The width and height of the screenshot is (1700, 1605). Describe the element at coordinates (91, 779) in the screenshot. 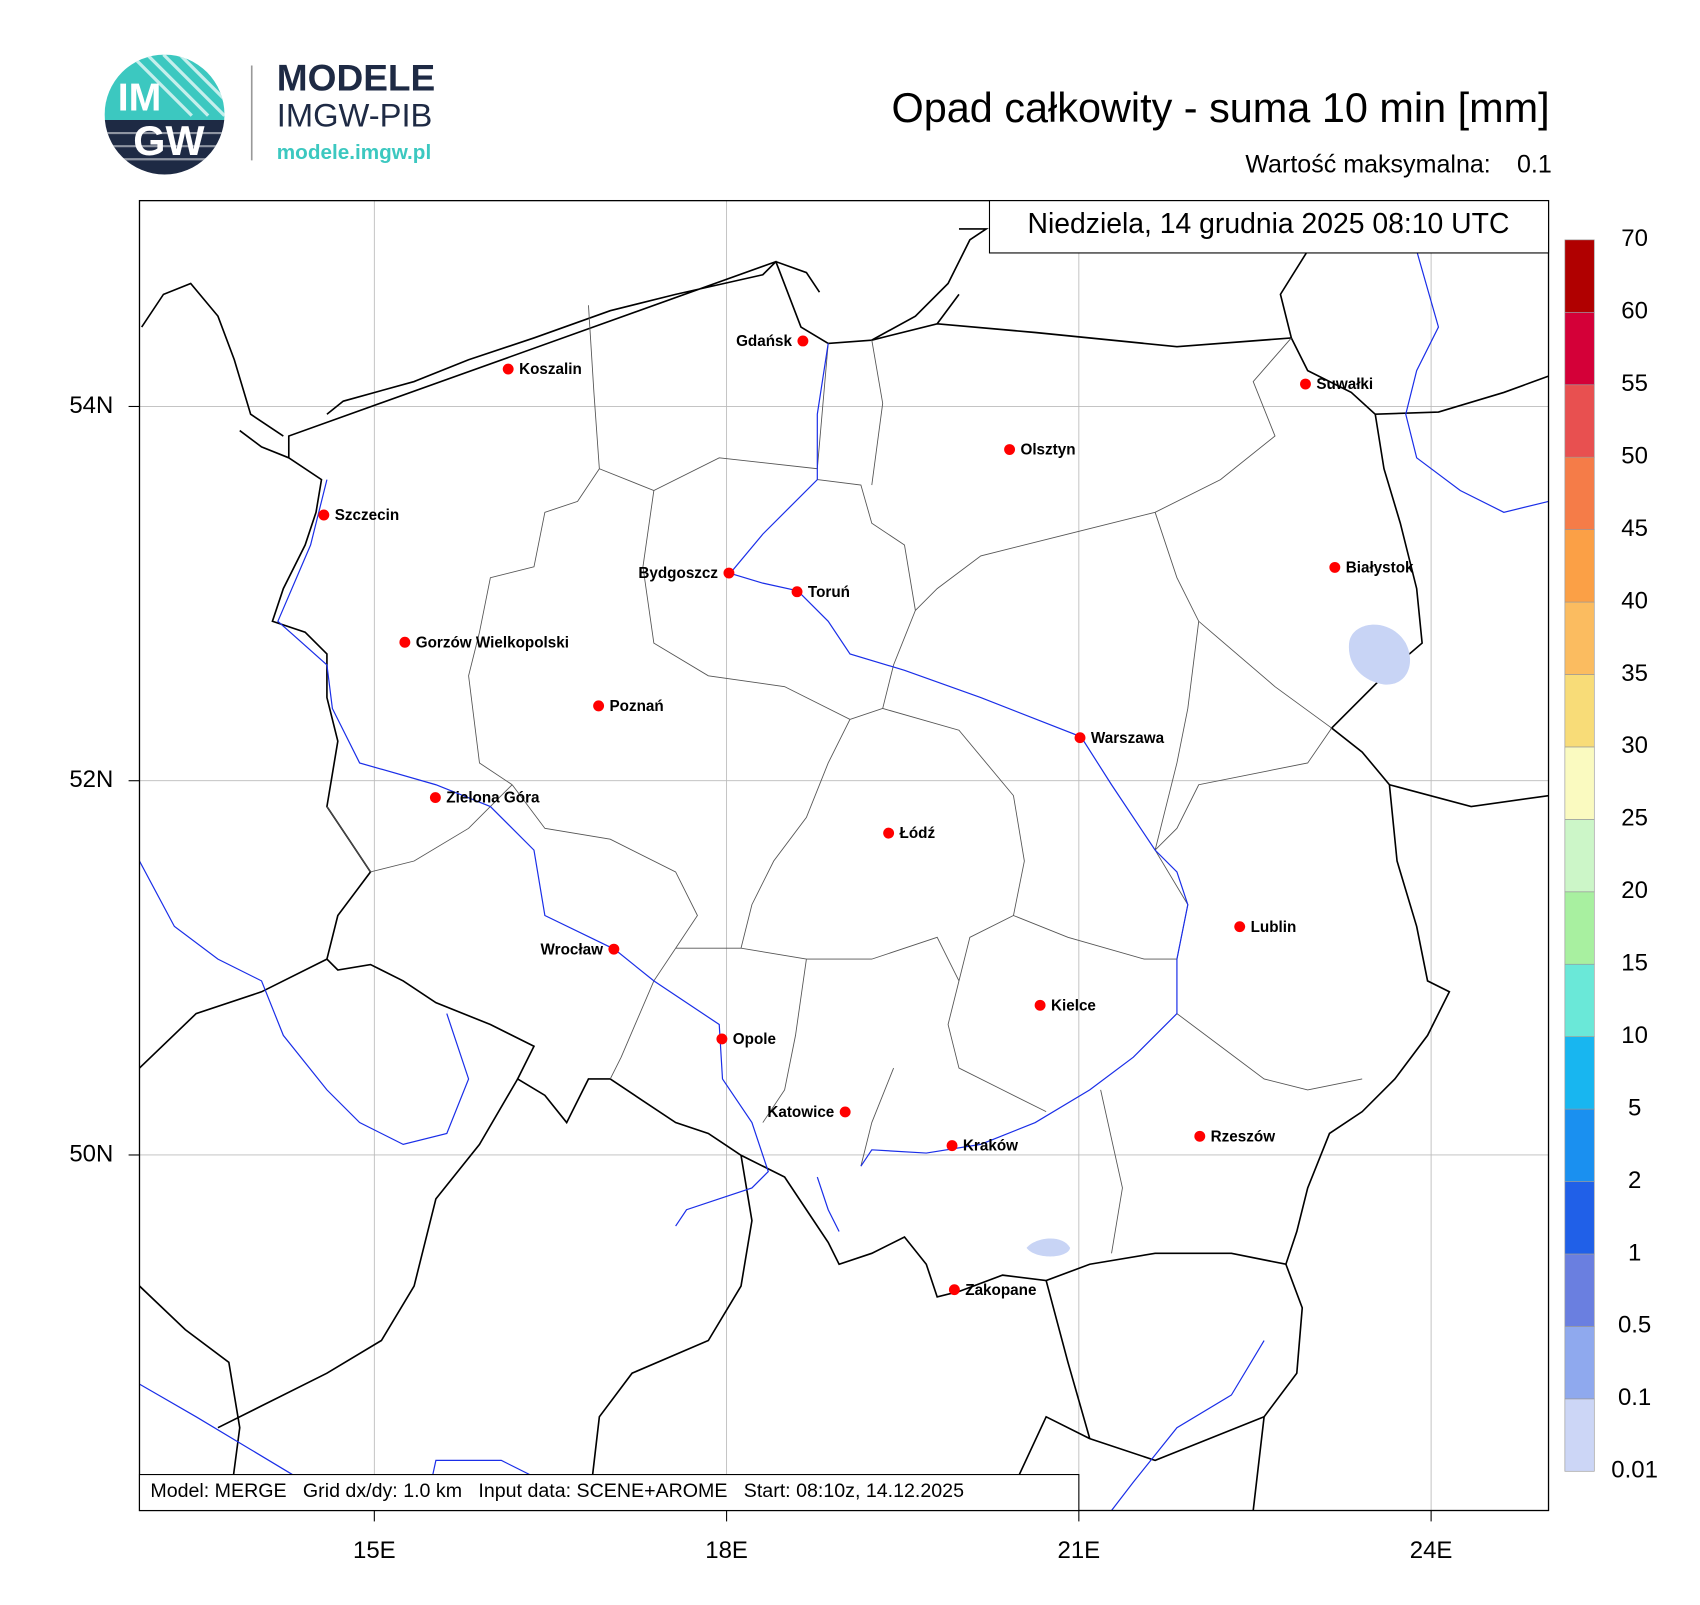

I see `y-tick-label: 52N` at that location.